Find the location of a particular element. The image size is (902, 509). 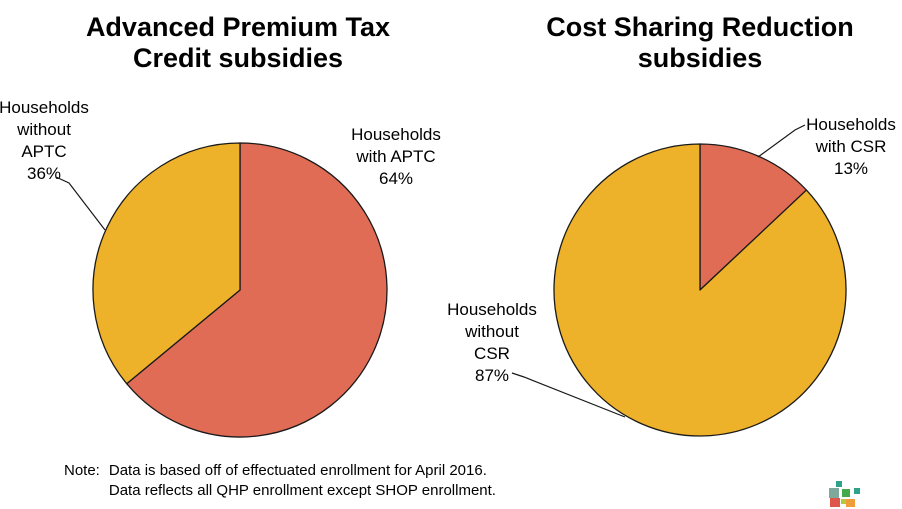

note-label: Note: is located at coordinates (82, 470).